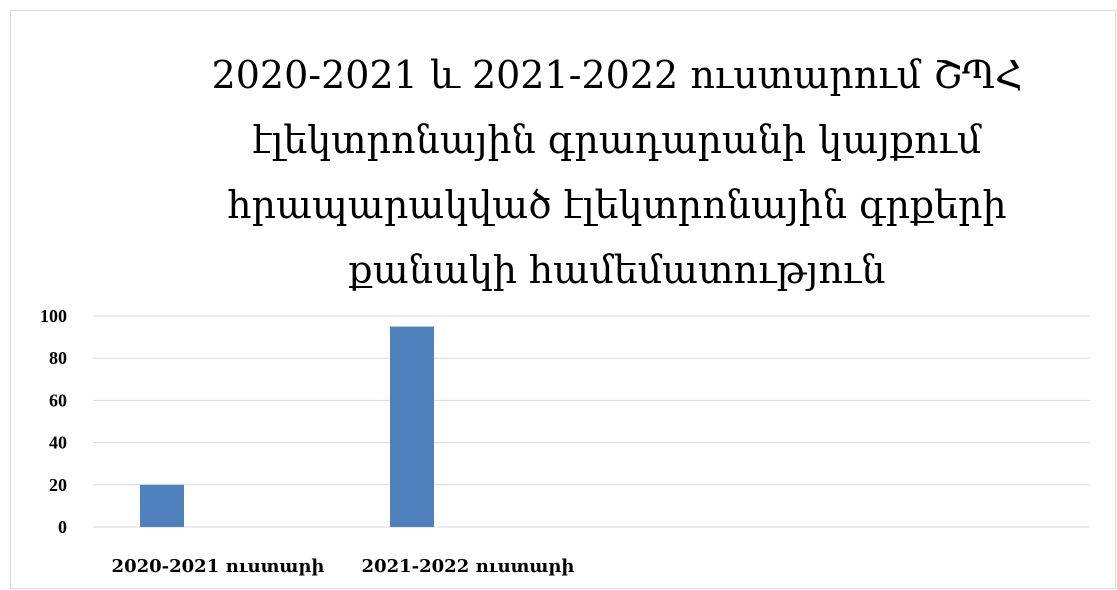 This screenshot has height=590, width=1117. I want to click on chart-title-line-1: 2020-2021 և 2021-2022 ուստարում ՇՊՀ, so click(617, 75).